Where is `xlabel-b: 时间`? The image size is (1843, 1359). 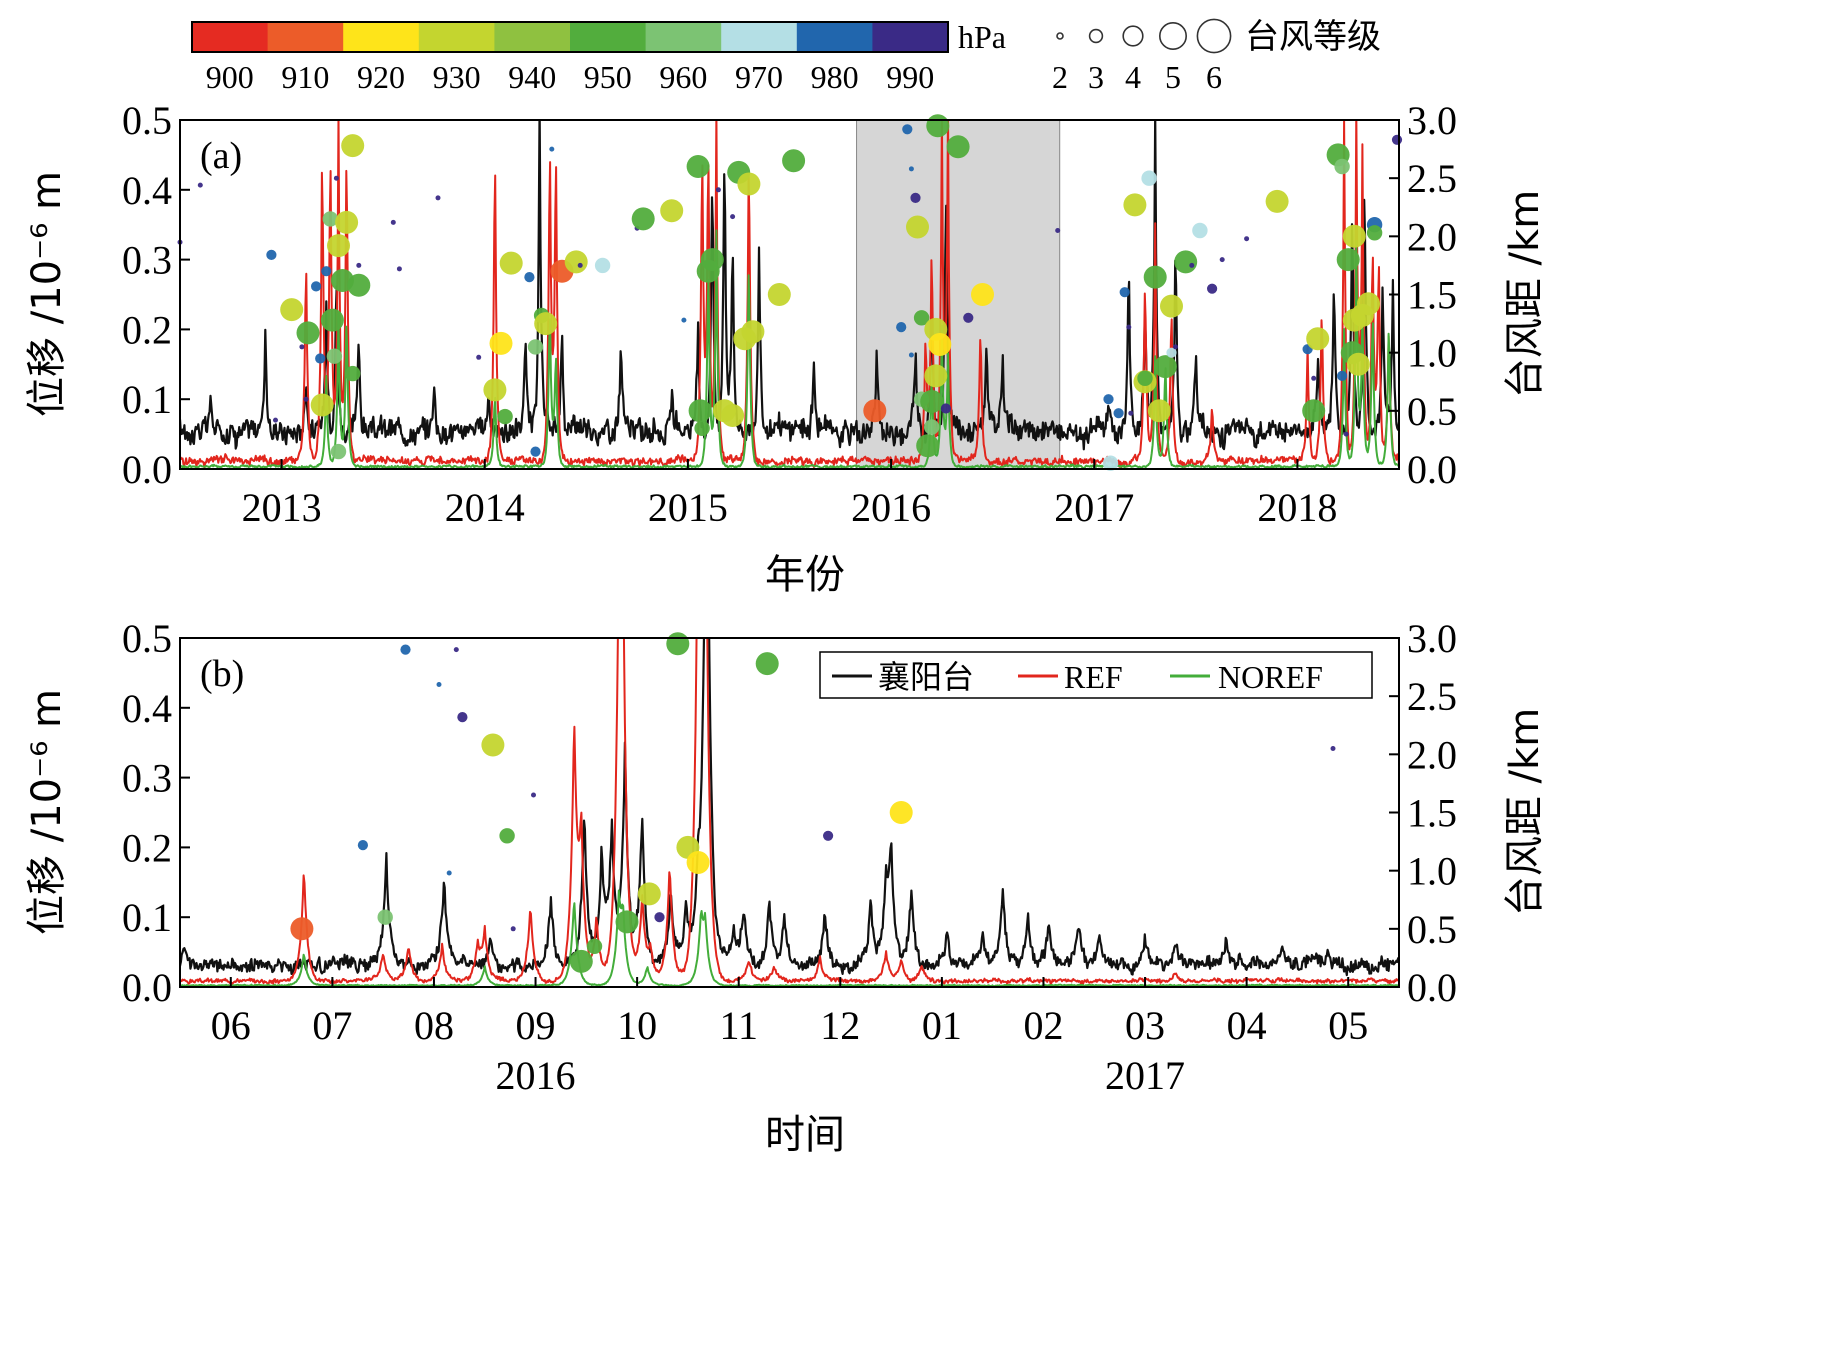
xlabel-b: 时间 is located at coordinates (805, 1135).